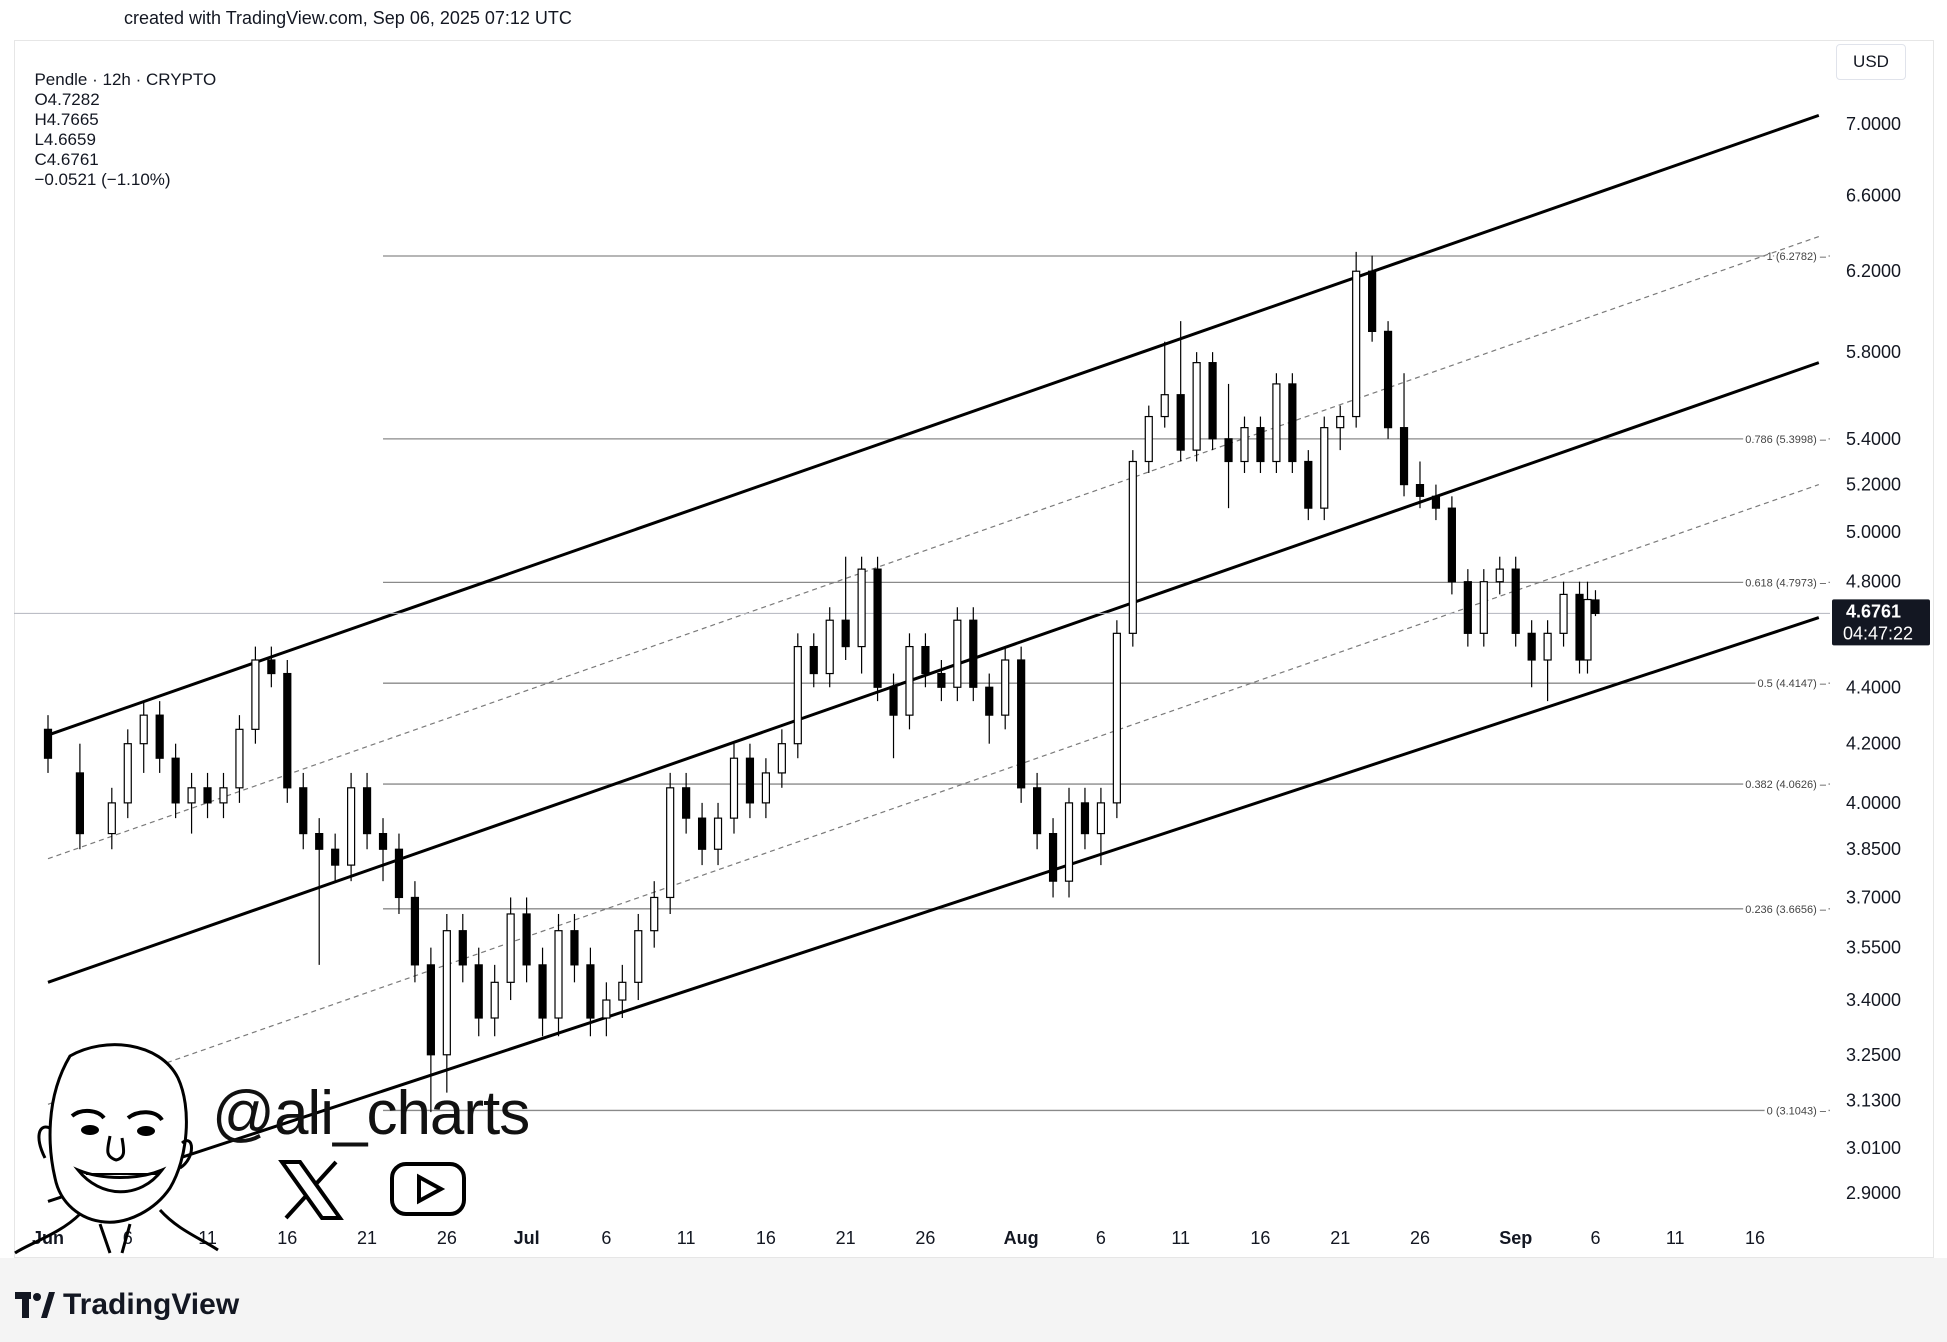  Describe the element at coordinates (66, 119) in the screenshot. I see `legend-high: H4.7665` at that location.